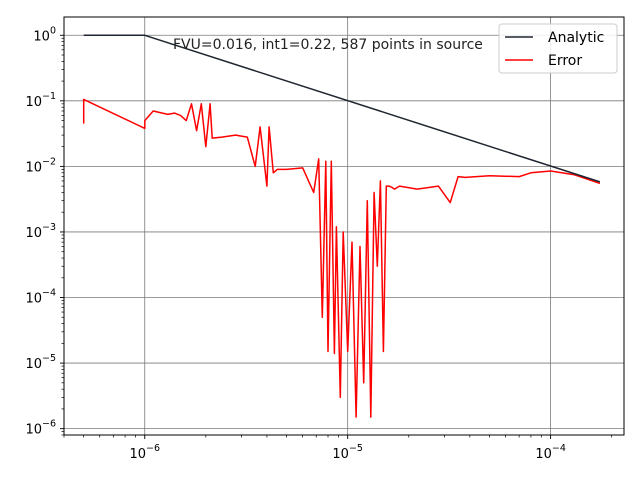 This screenshot has width=640, height=480. Describe the element at coordinates (558, 48) in the screenshot. I see `legend: Analytic Error` at that location.